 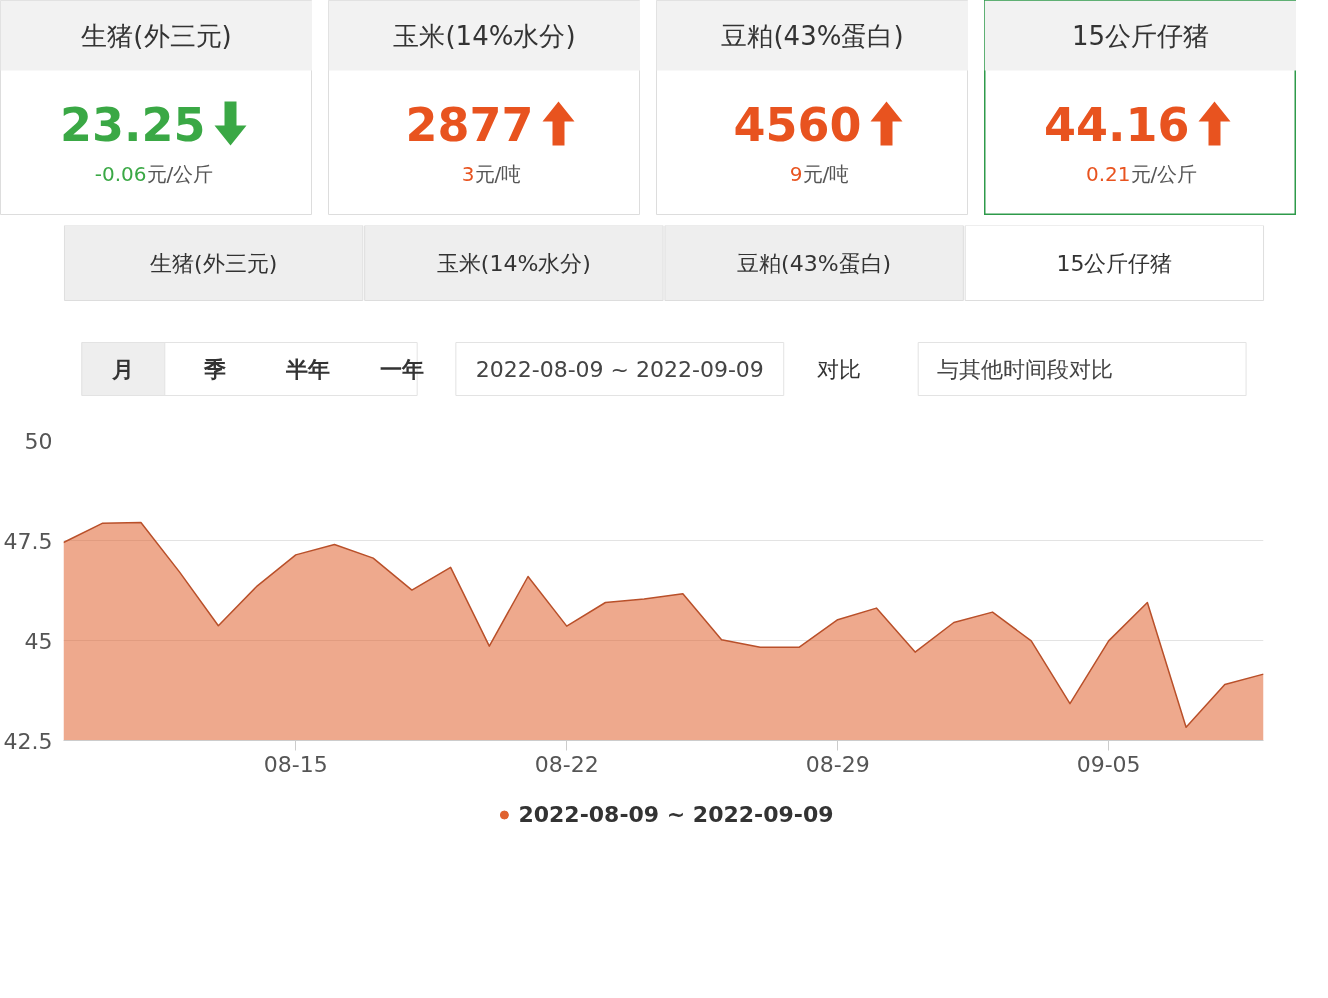 I want to click on x-tick-label: 08-15, so click(x=295, y=764).